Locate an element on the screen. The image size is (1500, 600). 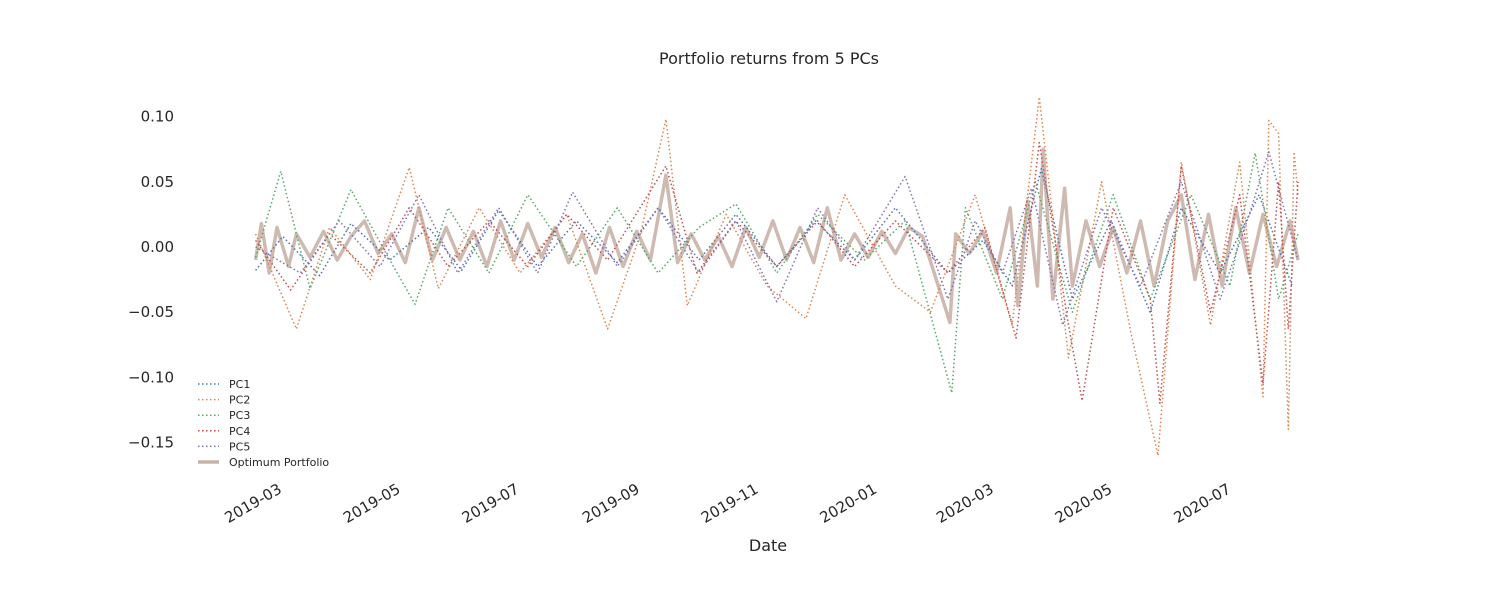
legend: PC1 PC2 PC3 PC4 PC5 Optimum Portfolio is located at coordinates (263, 423).